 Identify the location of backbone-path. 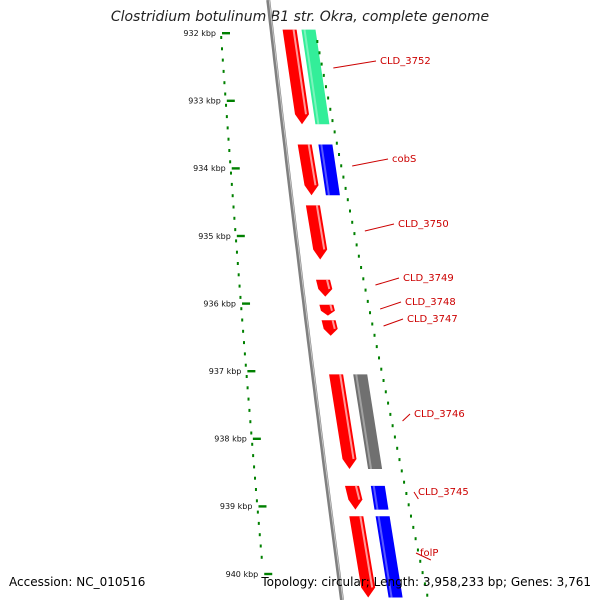
(305, 300).